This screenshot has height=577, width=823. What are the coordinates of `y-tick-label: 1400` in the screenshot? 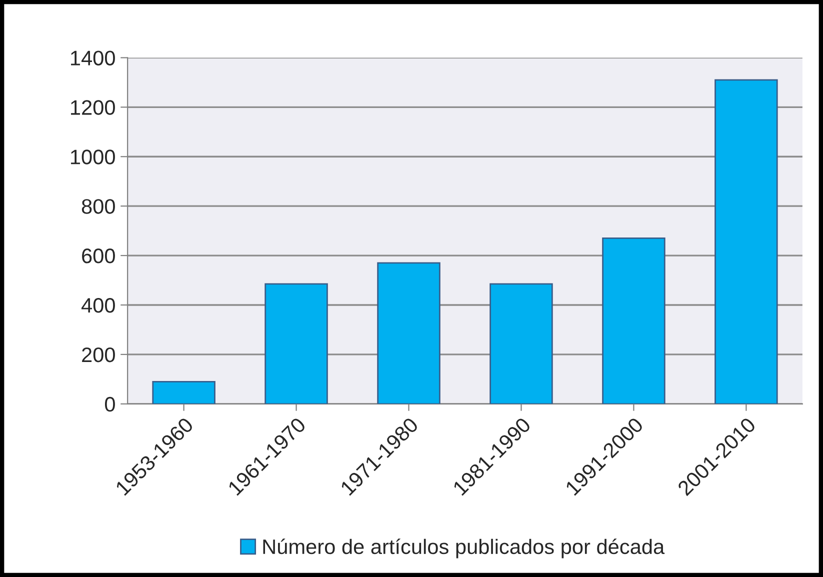 It's located at (93, 58).